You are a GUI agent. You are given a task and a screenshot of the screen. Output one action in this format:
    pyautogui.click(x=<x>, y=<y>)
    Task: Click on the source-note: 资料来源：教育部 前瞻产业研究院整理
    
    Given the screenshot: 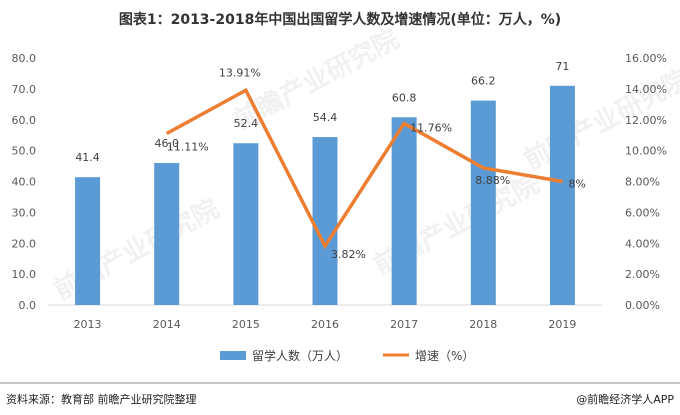 What is the action you would take?
    pyautogui.click(x=101, y=399)
    